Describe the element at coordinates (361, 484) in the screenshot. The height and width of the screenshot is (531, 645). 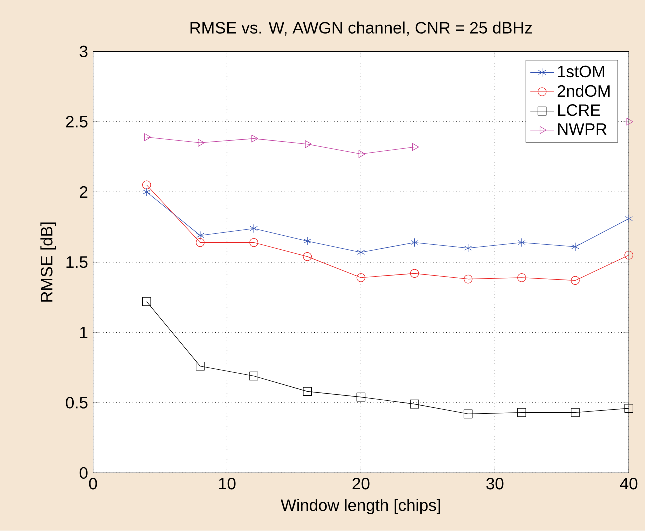
I see `x-tick-label: 20` at that location.